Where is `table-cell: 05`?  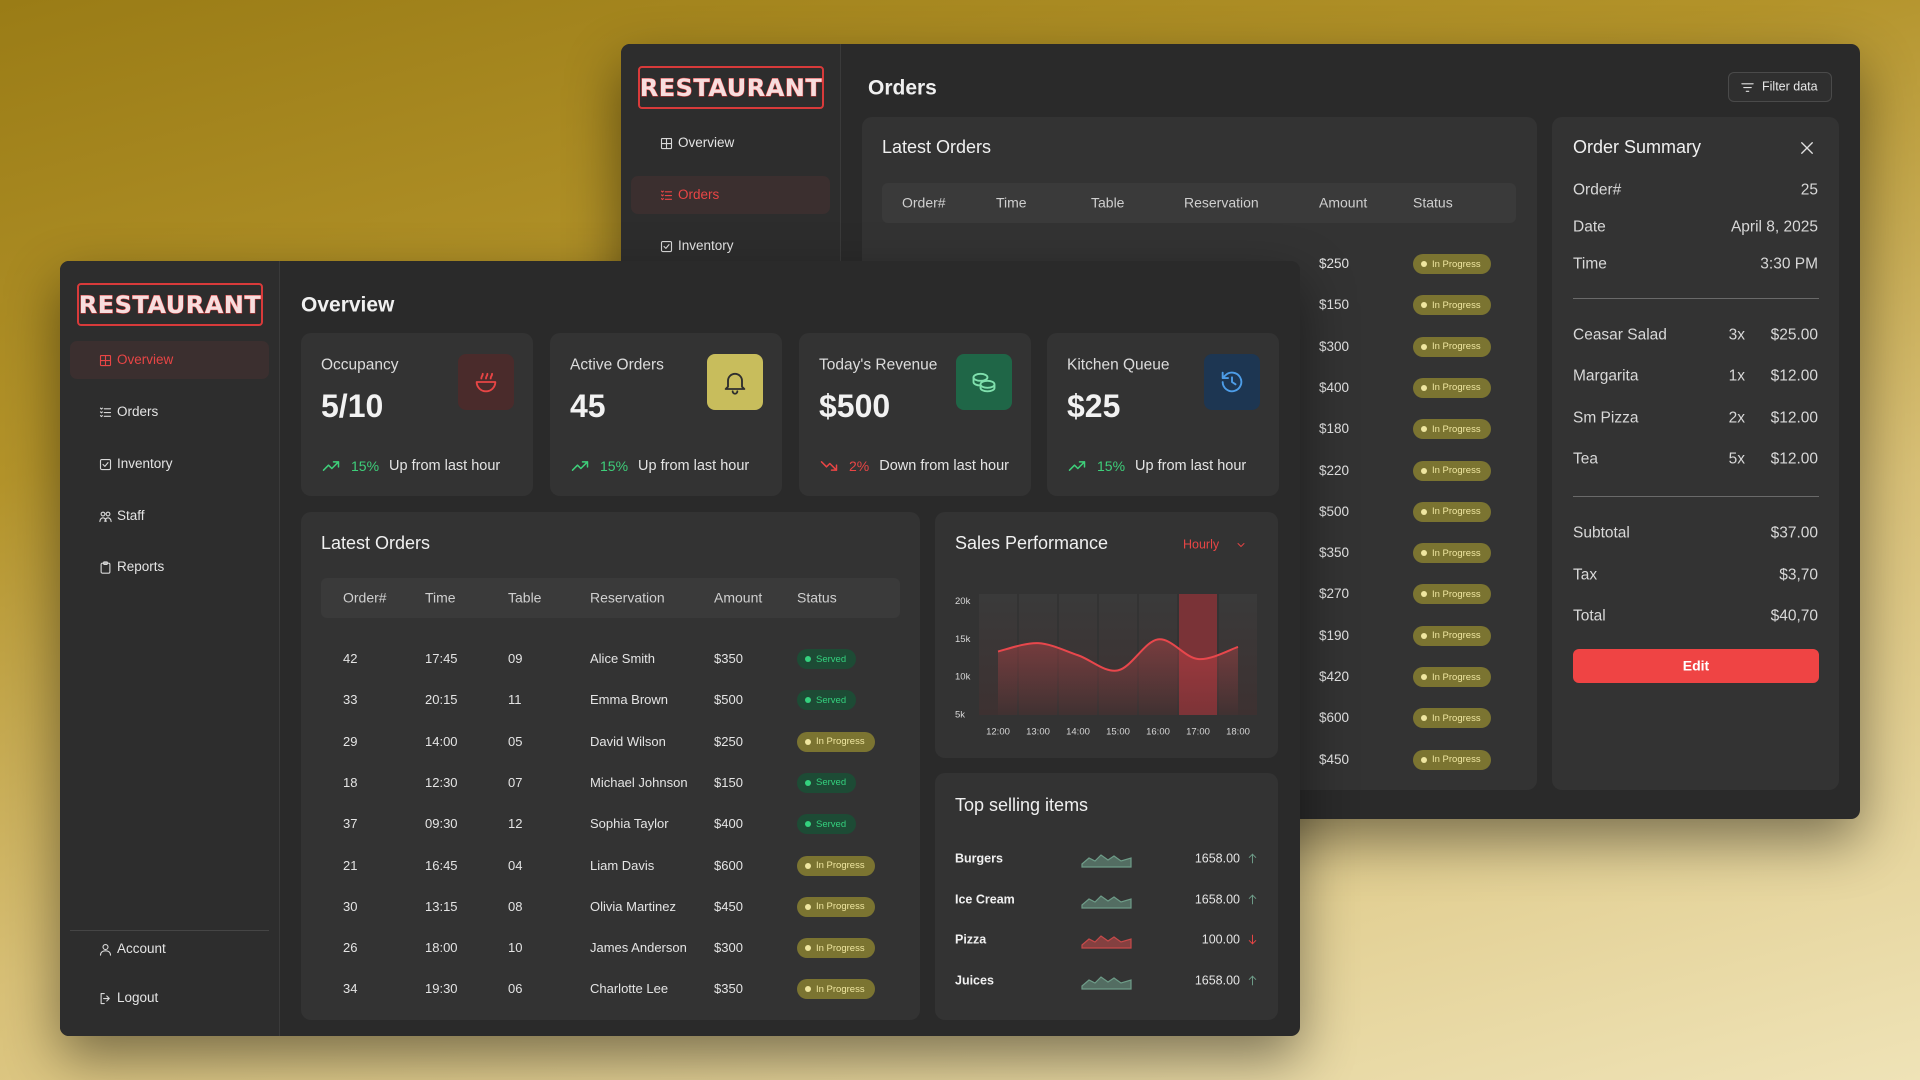 table-cell: 05 is located at coordinates (515, 741).